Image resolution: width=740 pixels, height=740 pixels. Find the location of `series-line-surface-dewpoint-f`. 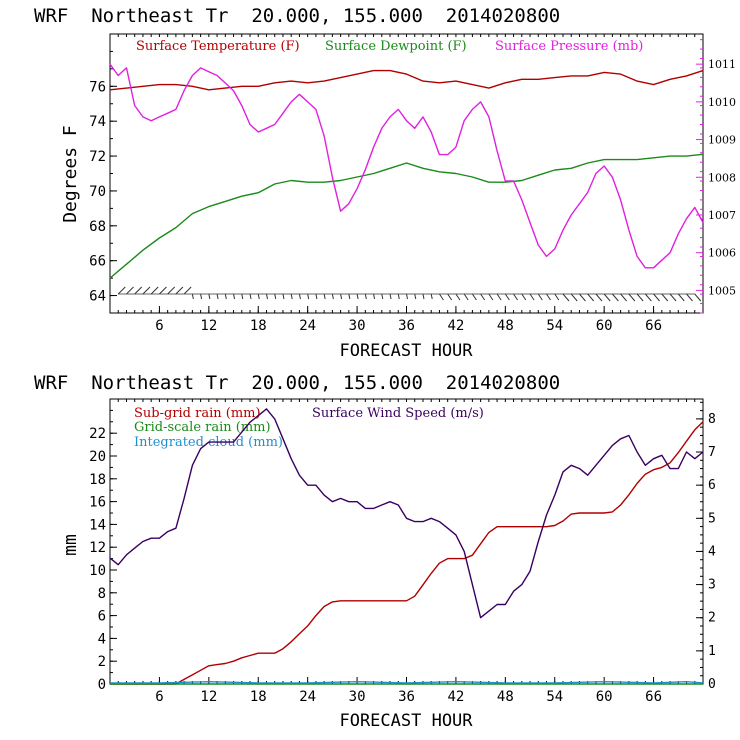

series-line-surface-dewpoint-f is located at coordinates (406, 216).